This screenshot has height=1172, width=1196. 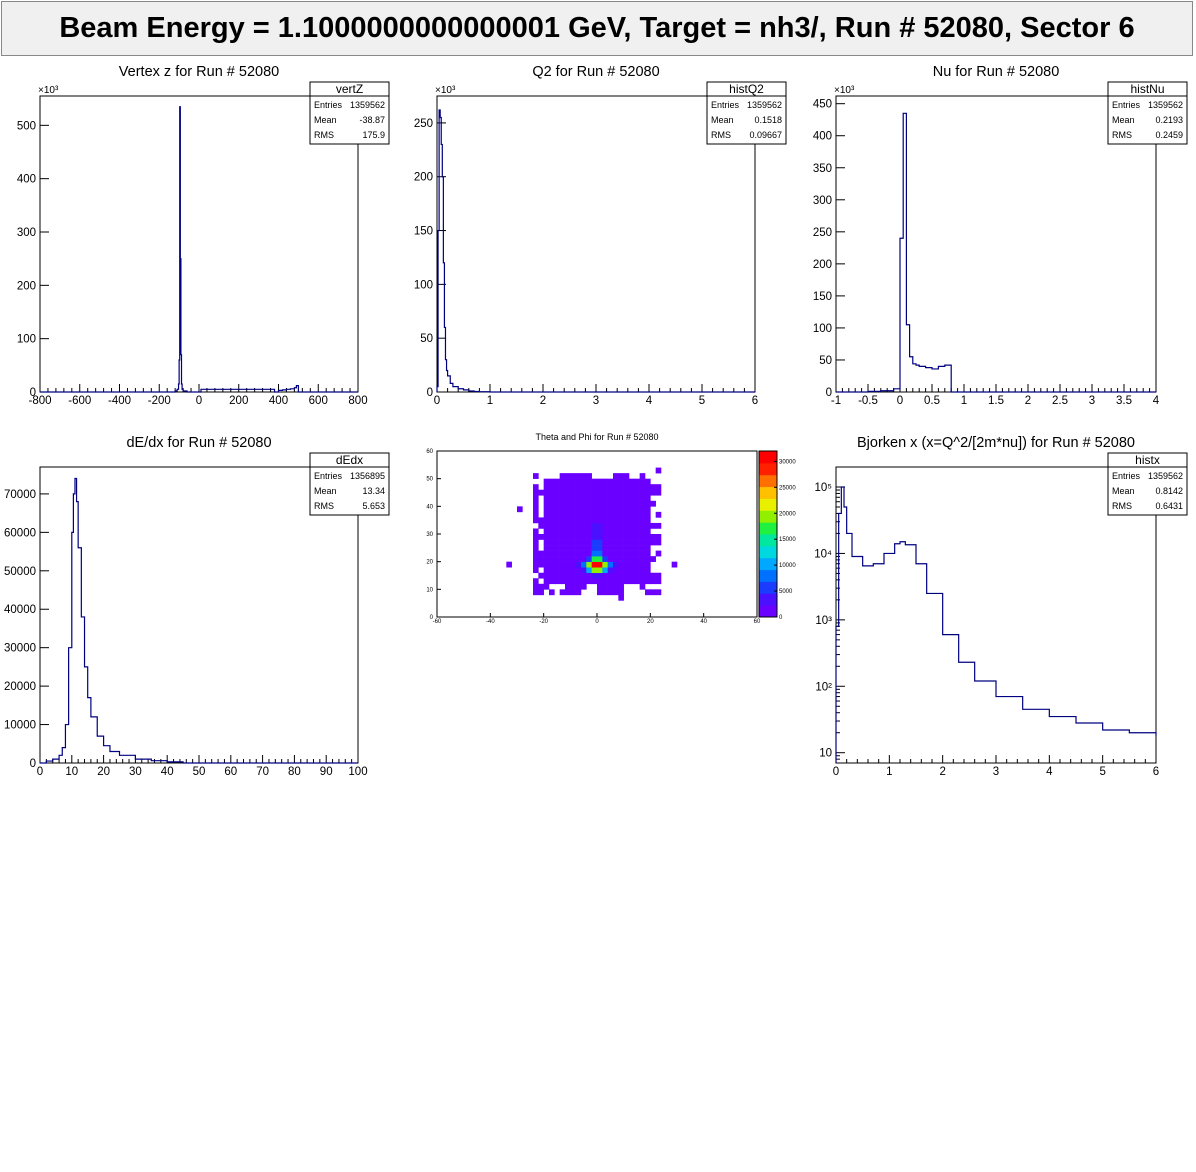 What do you see at coordinates (543, 622) in the screenshot?
I see `x-tick-label: -20` at bounding box center [543, 622].